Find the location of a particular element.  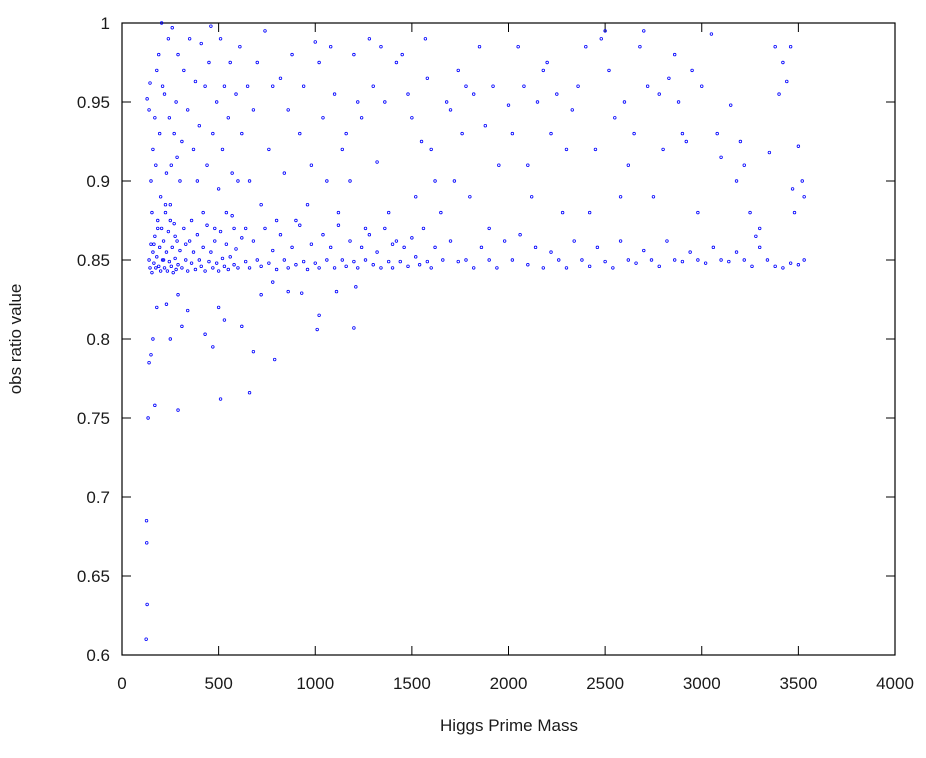

y-axis-title: obs ratio value is located at coordinates (15, 339).